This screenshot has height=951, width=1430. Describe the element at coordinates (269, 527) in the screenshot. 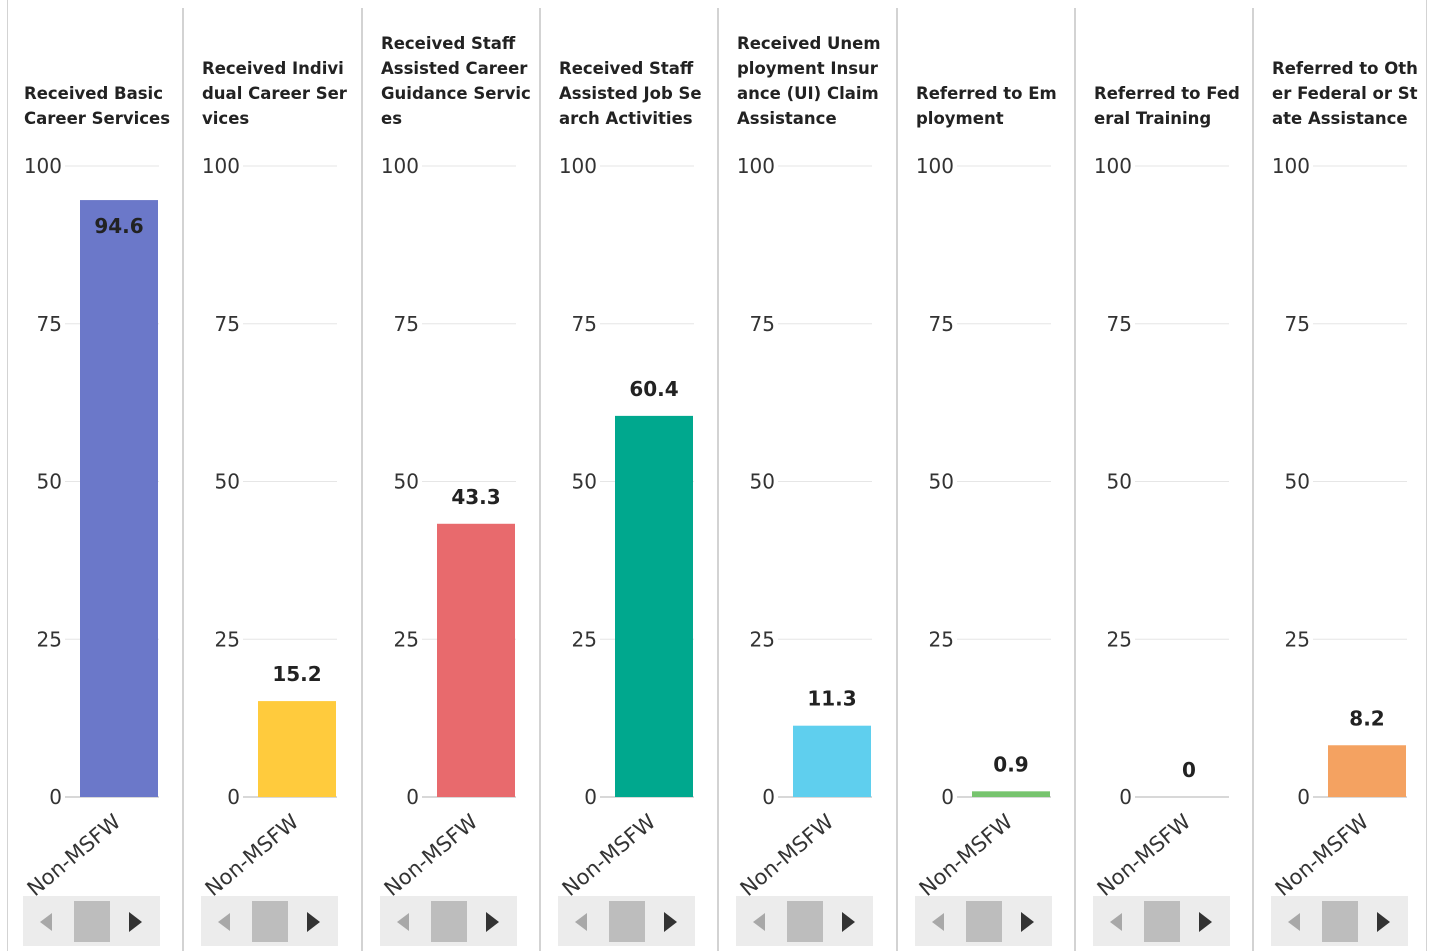

I see `bar-chart-svg: 0 25 50 75 100 15.2 Non-MSFW` at that location.